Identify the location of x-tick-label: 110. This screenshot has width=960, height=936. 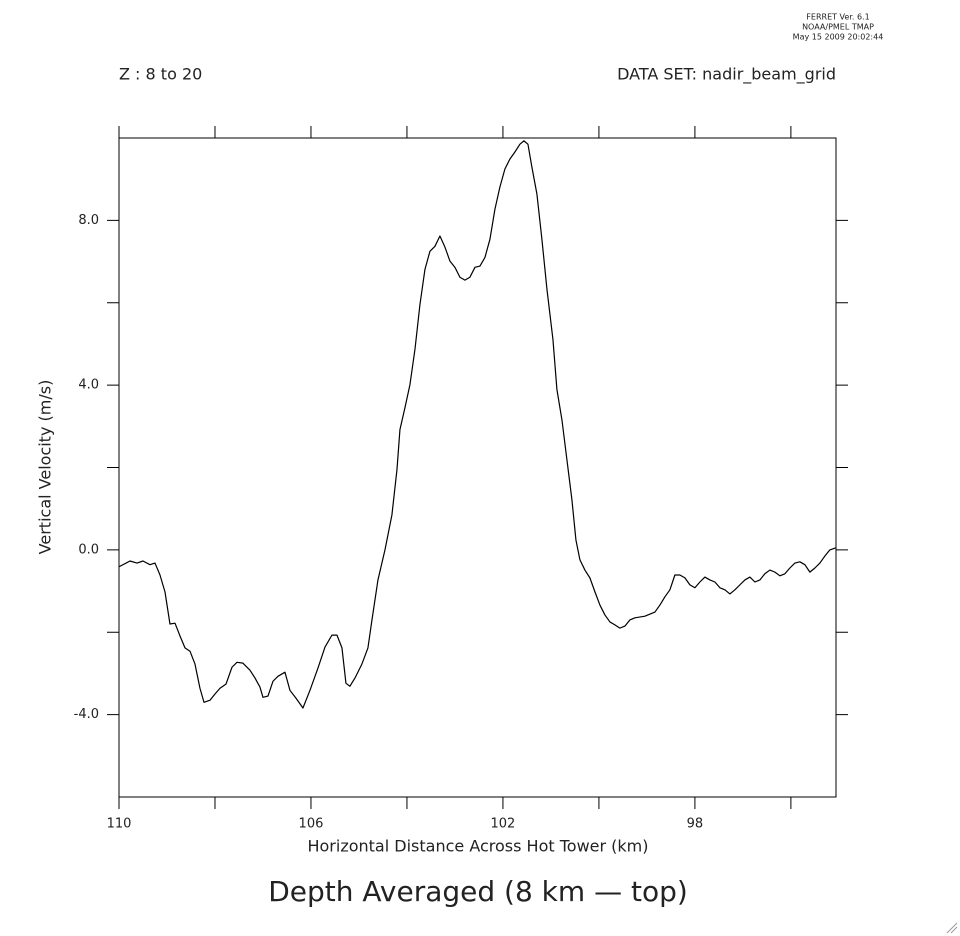
(119, 824).